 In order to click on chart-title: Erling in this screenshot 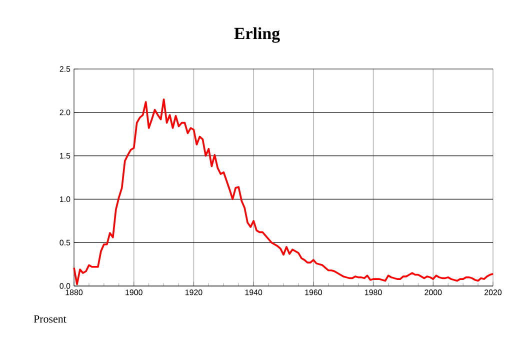, I will do `click(257, 35)`.